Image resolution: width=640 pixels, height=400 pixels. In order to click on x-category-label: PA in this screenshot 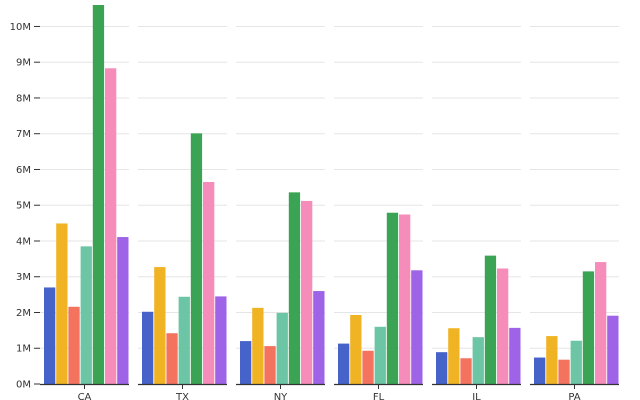, I will do `click(574, 396)`.